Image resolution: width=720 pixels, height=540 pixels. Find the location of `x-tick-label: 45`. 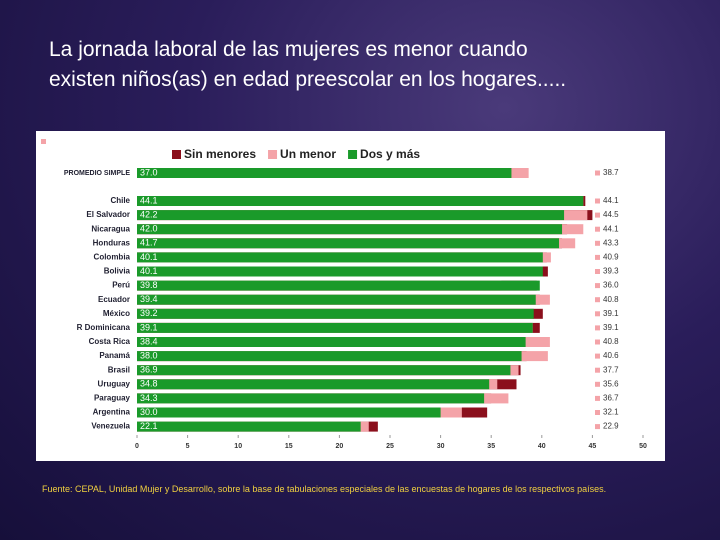

x-tick-label: 45 is located at coordinates (593, 446).